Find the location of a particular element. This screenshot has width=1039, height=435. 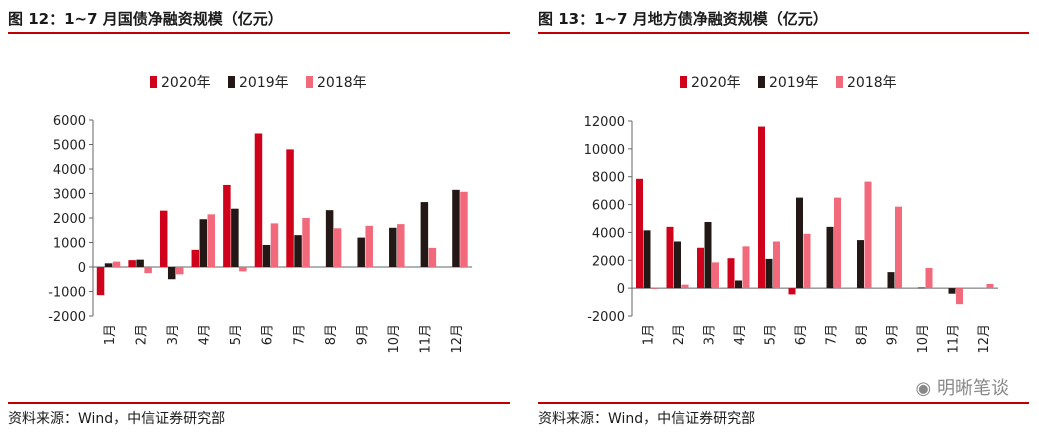

source-rule is located at coordinates (783, 403).